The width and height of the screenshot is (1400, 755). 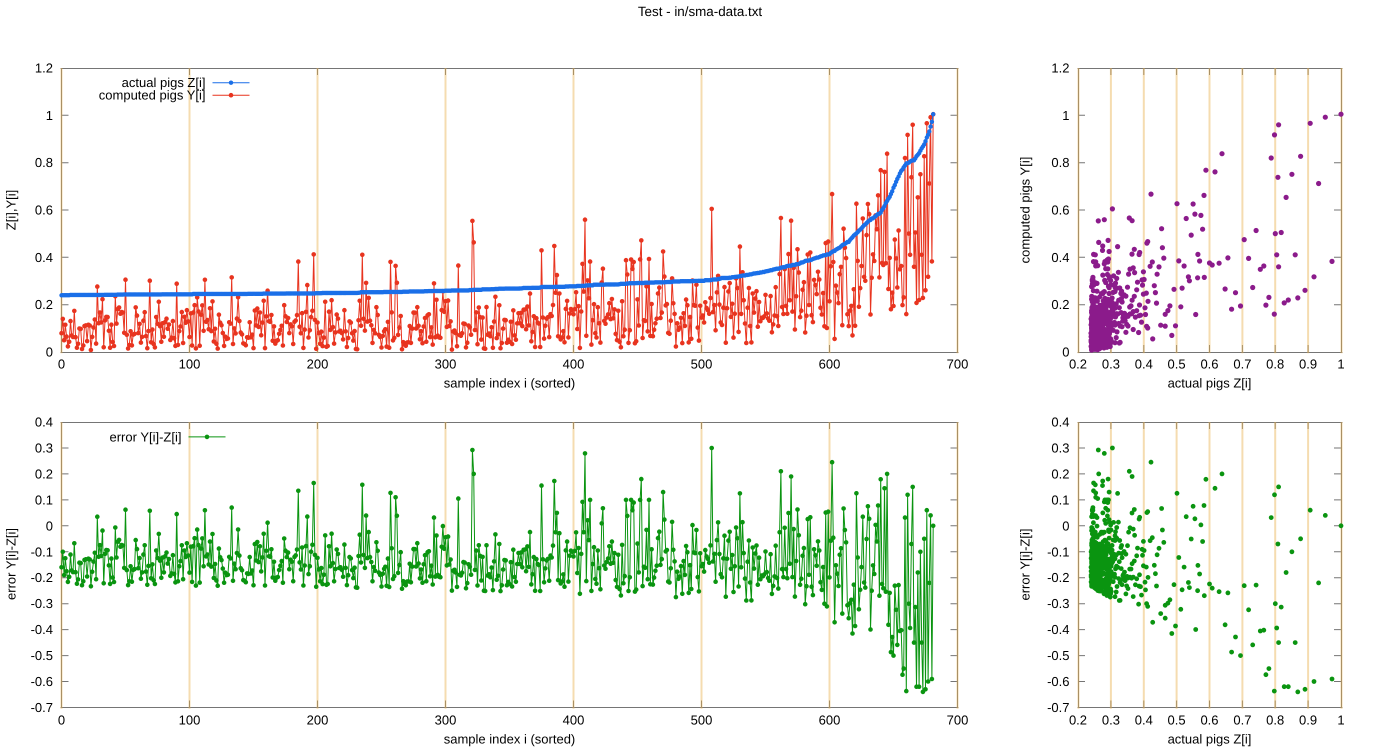 I want to click on svg-text: Test - in/sma-data.txt, so click(x=700, y=11).